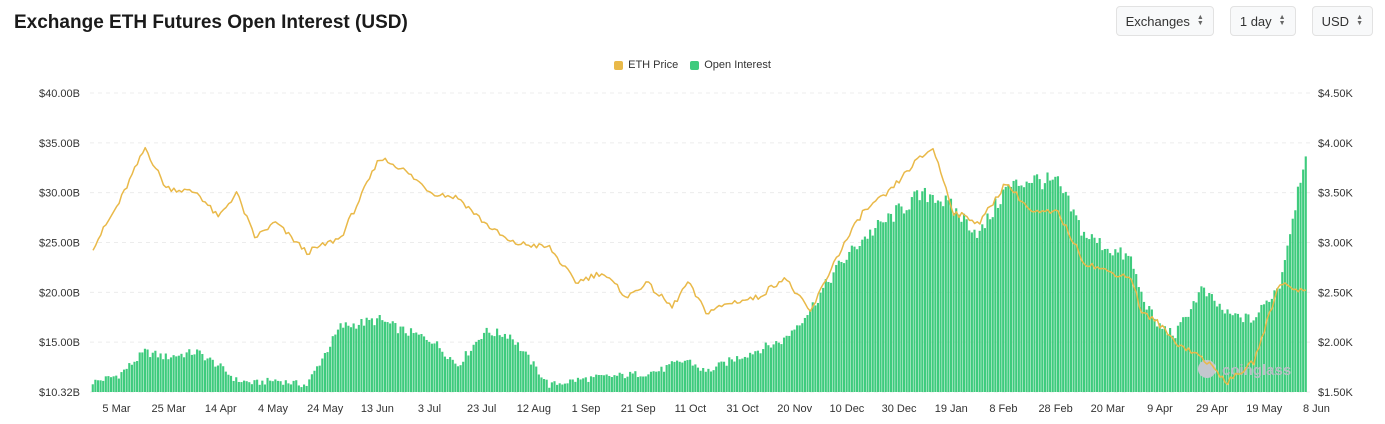  I want to click on y-left-tick-label: $25.00B, so click(59, 244).